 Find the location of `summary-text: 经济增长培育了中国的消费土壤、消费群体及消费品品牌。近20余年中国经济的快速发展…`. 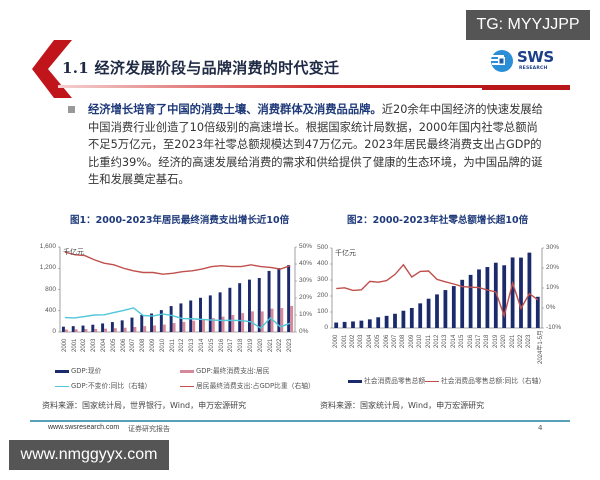

summary-text: 经济增长培育了中国的消费土壤、消费群体及消费品品牌。近20余年中国经济的快速发展… is located at coordinates (318, 145).